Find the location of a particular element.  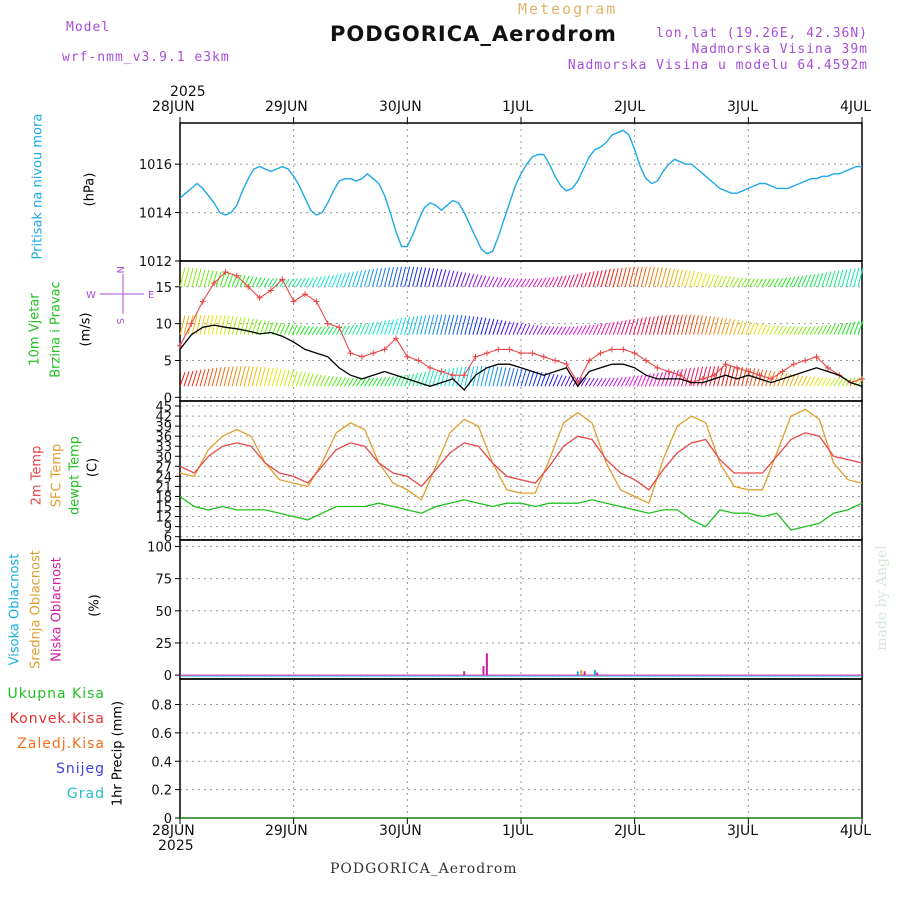

wind-ytick-label: 0 is located at coordinates (168, 398).